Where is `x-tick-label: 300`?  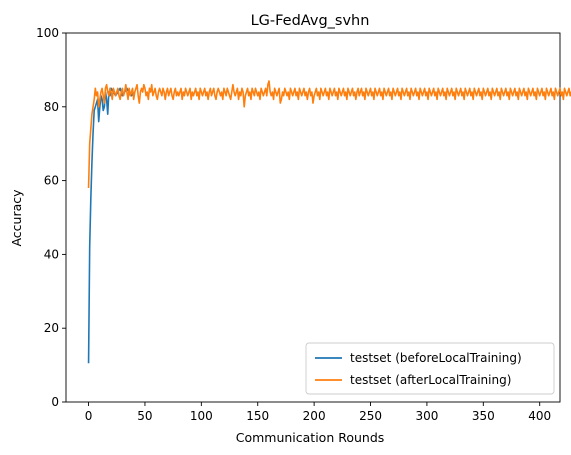
x-tick-label: 300 is located at coordinates (426, 416).